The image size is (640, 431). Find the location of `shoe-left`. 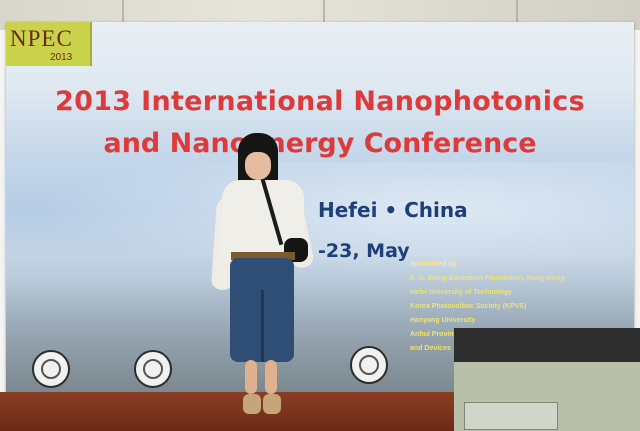

shoe-left is located at coordinates (252, 404).